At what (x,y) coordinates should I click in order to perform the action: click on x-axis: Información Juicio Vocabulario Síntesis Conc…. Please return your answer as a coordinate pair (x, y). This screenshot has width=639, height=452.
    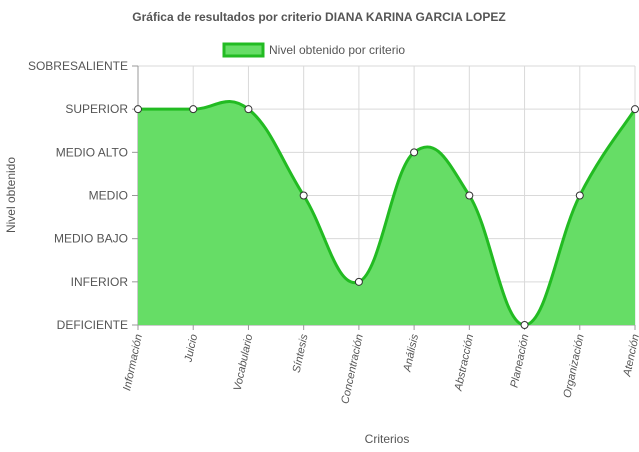
    Looking at the image, I should click on (380, 364).